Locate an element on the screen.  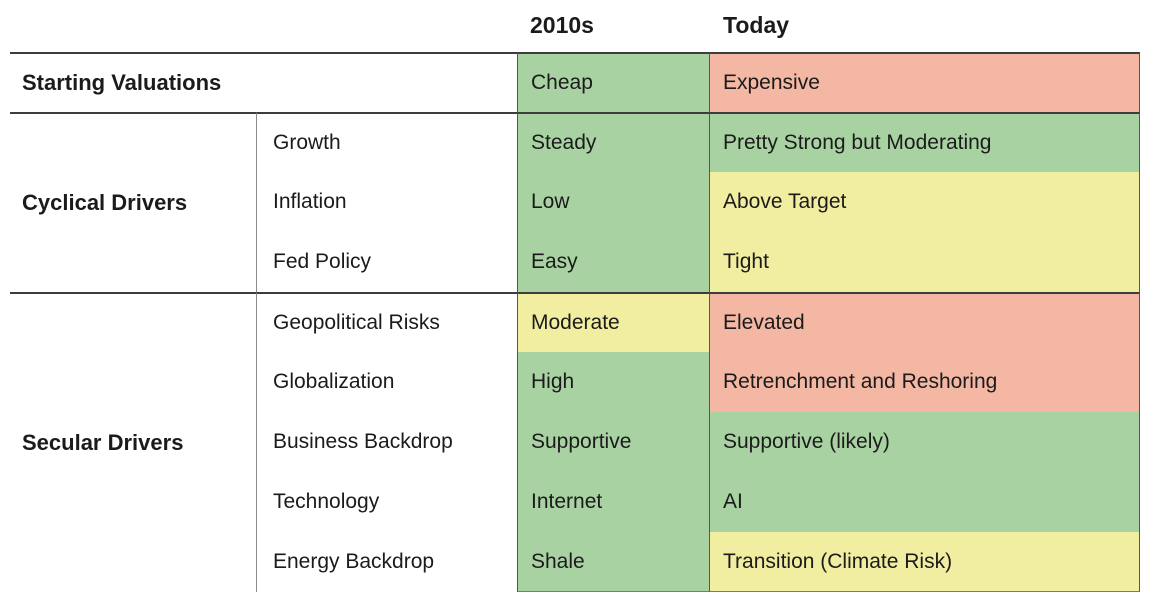
driver-label: Growth is located at coordinates (386, 142).